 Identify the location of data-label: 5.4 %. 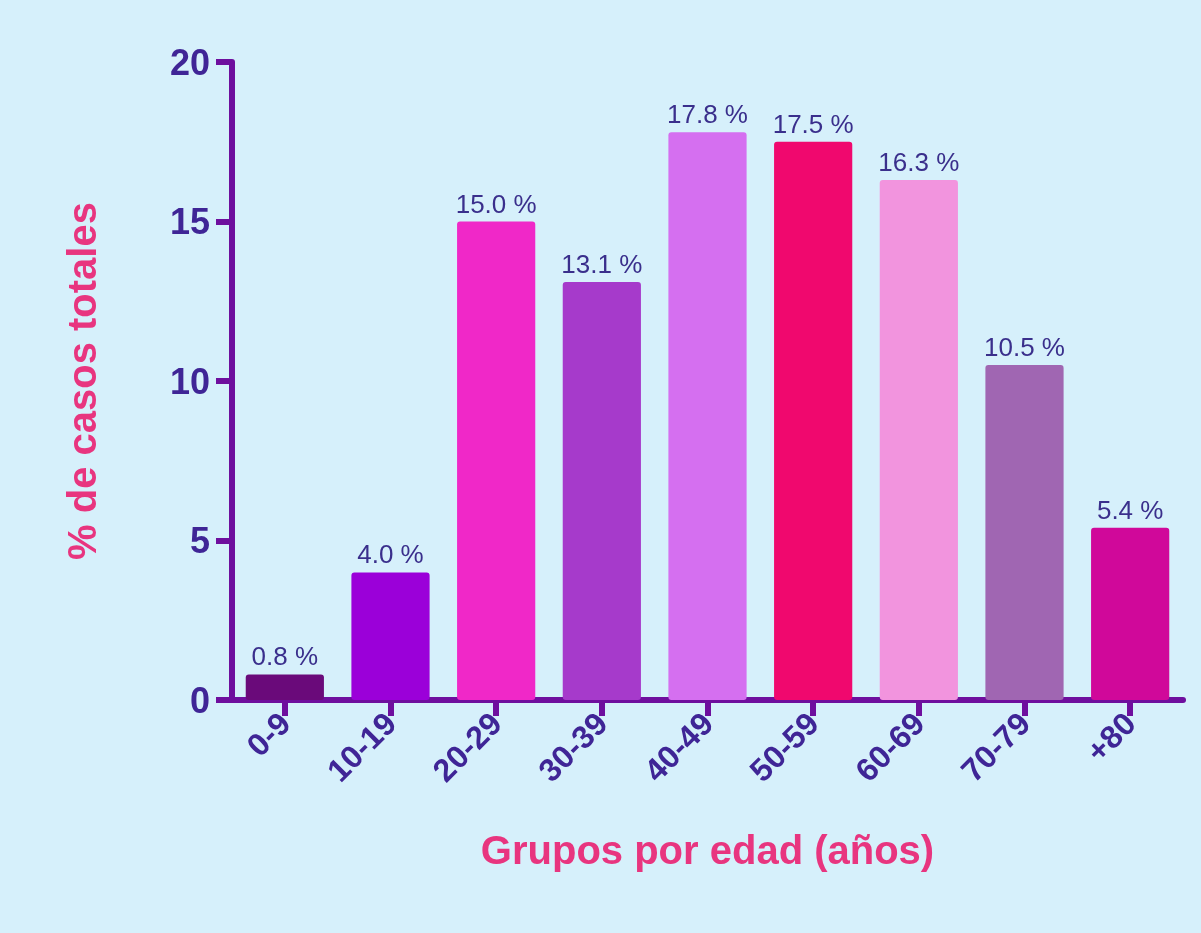
(1130, 509).